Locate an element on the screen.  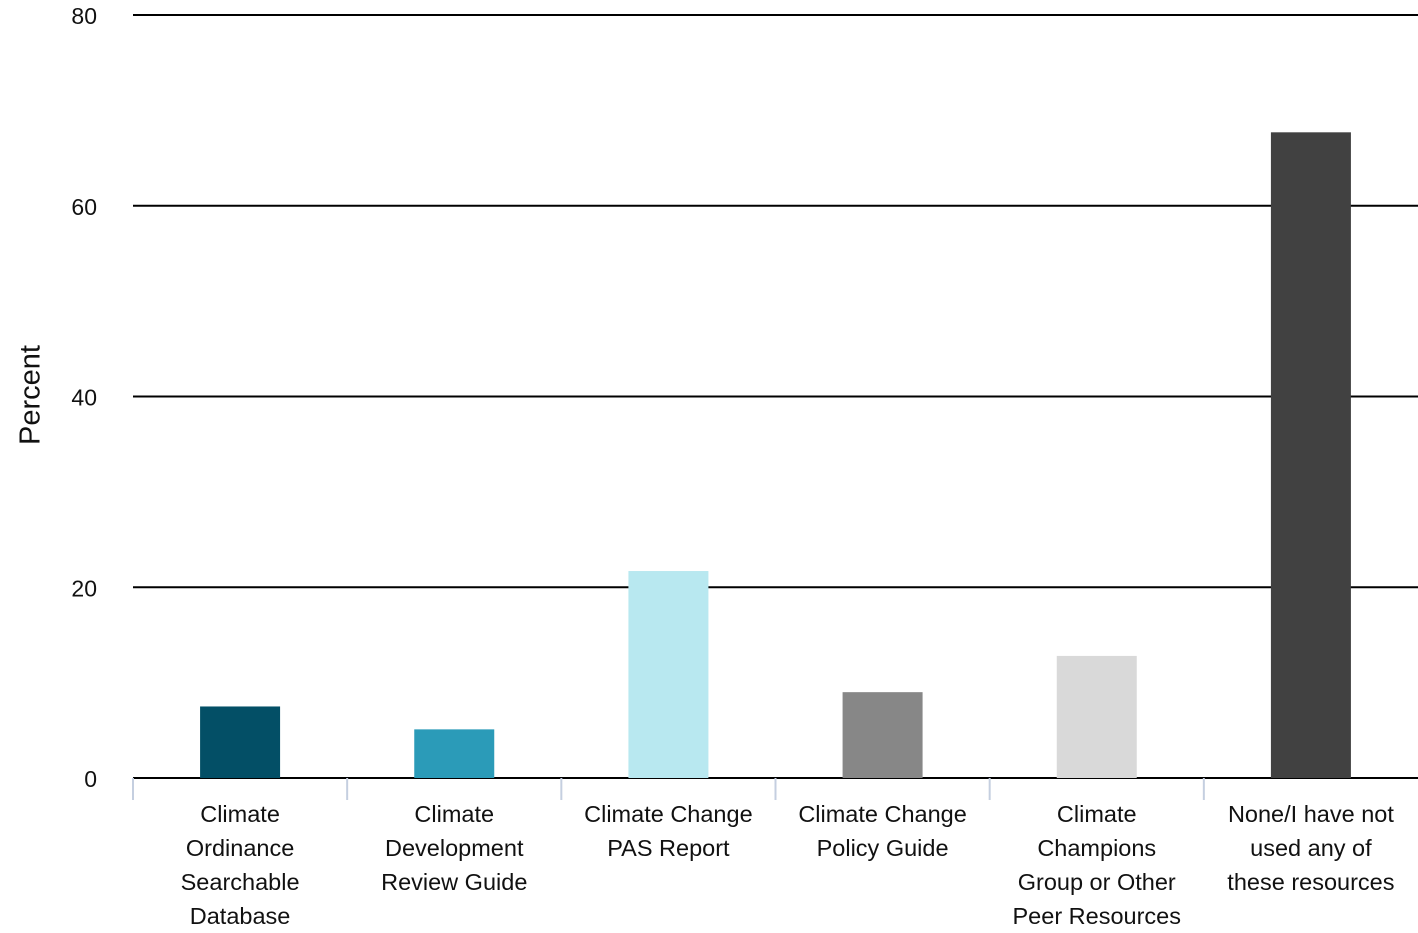
x-tick-label: Climate Ordinance Searchable Database is located at coordinates (240, 865).